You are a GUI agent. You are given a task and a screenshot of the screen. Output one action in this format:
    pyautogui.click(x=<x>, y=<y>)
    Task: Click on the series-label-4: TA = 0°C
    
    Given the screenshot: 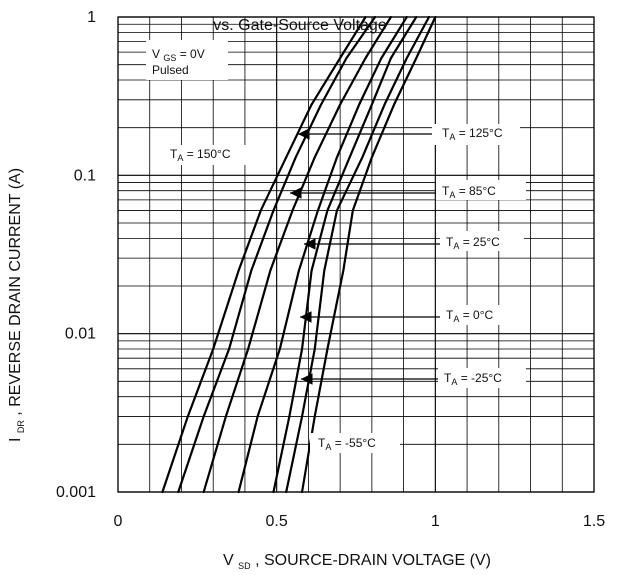 What is the action you would take?
    pyautogui.click(x=470, y=316)
    